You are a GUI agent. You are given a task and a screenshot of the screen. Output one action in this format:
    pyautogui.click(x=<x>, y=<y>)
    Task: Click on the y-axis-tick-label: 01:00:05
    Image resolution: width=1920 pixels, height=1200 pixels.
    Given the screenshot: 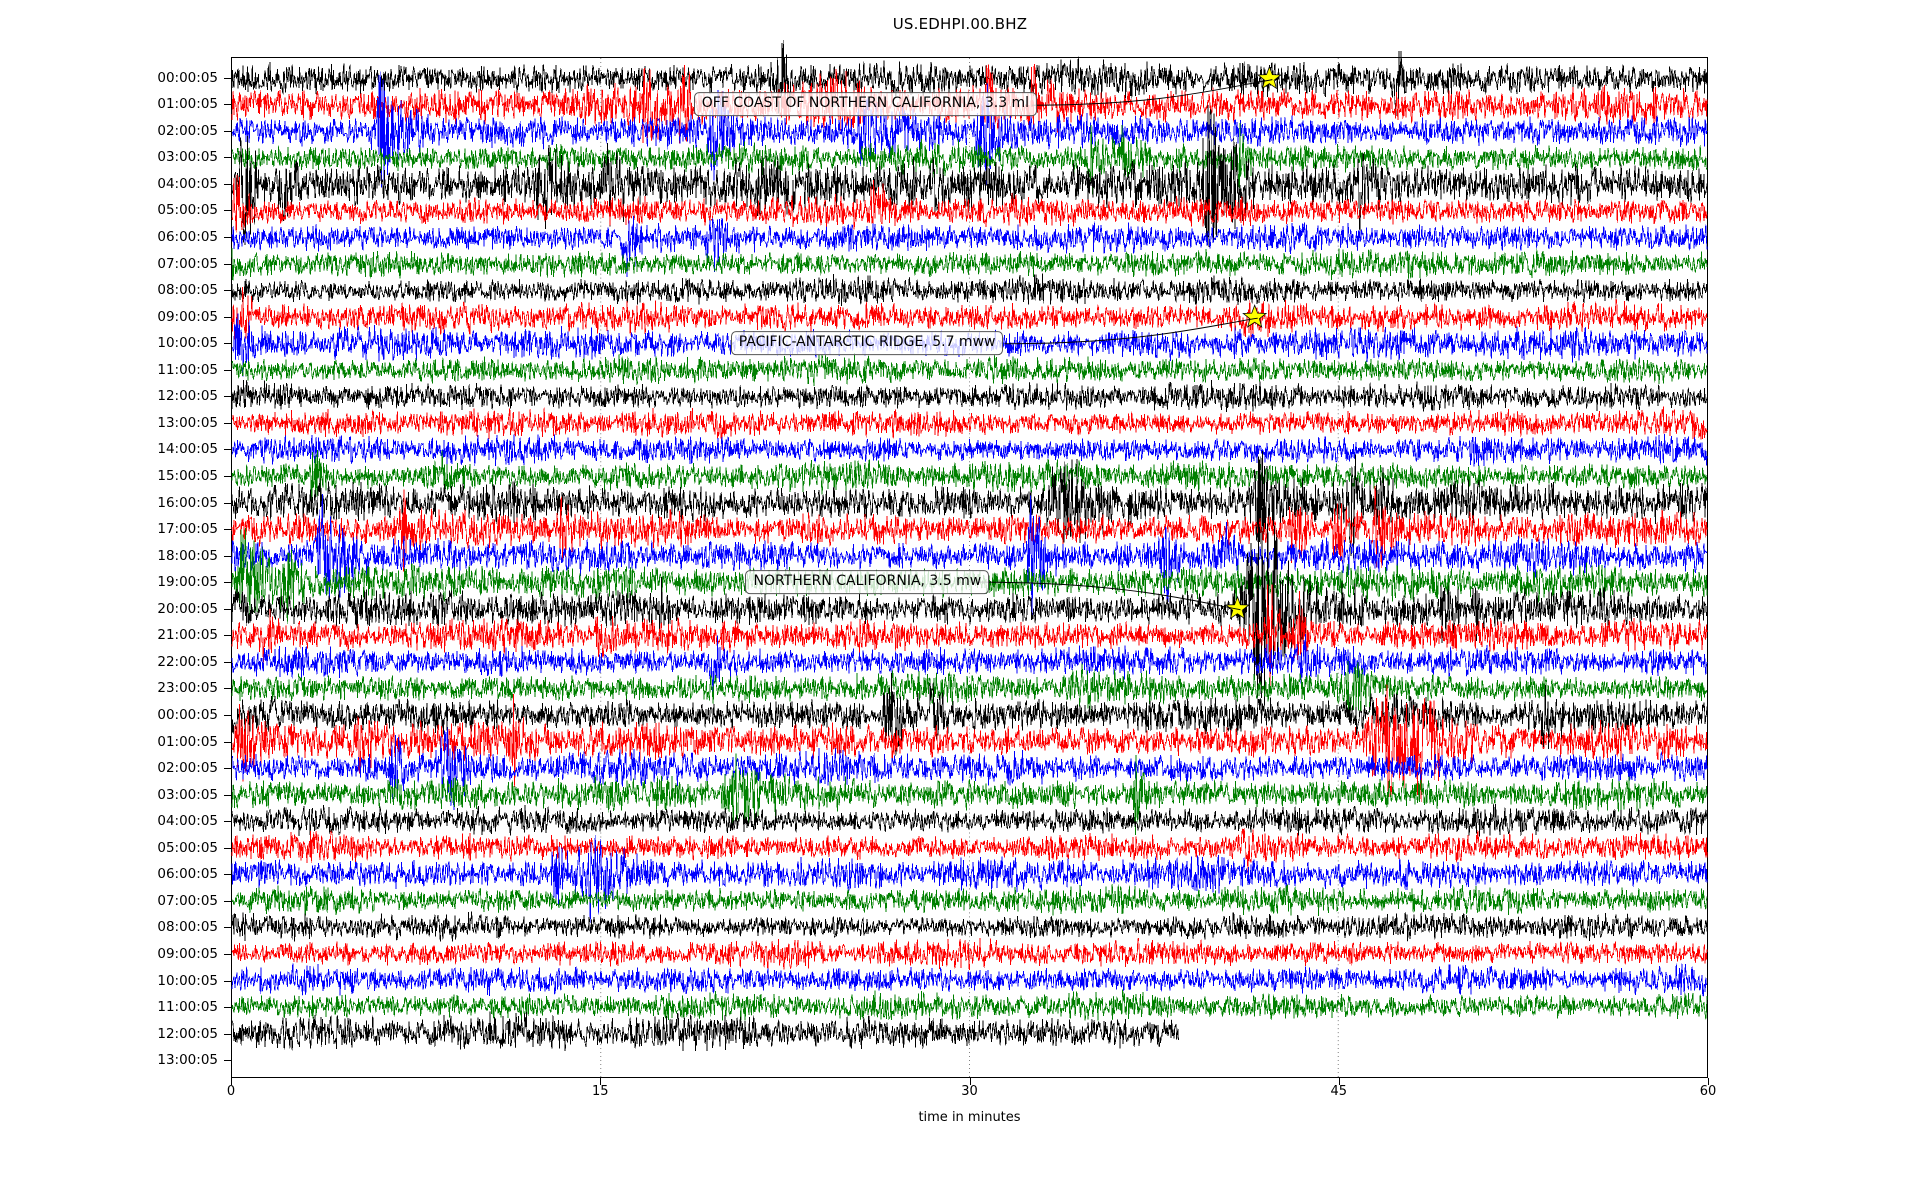 What is the action you would take?
    pyautogui.click(x=187, y=104)
    